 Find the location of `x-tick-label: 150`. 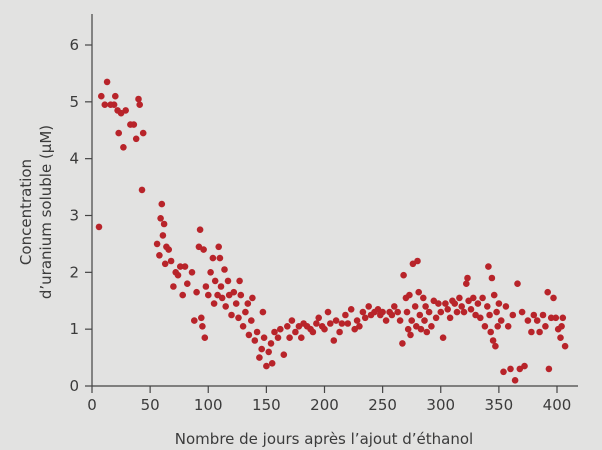

x-tick-label: 150 is located at coordinates (266, 405).